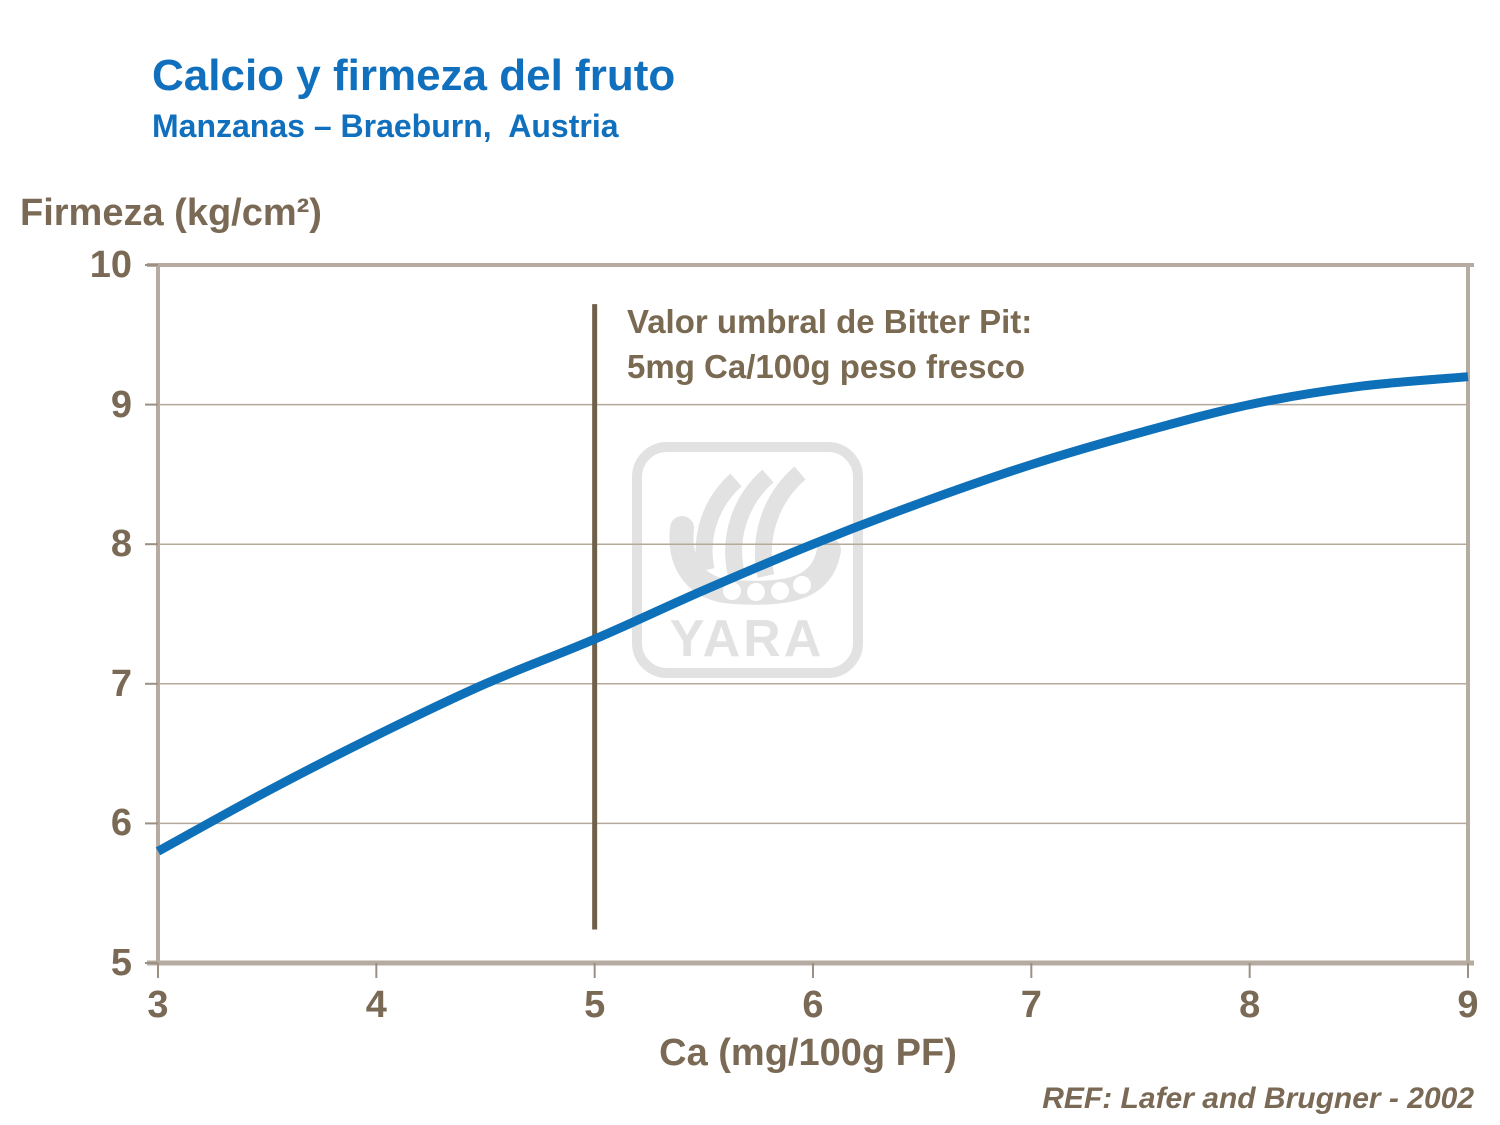 The height and width of the screenshot is (1125, 1500). Describe the element at coordinates (121, 683) in the screenshot. I see `y-tick-label-7: 7` at that location.